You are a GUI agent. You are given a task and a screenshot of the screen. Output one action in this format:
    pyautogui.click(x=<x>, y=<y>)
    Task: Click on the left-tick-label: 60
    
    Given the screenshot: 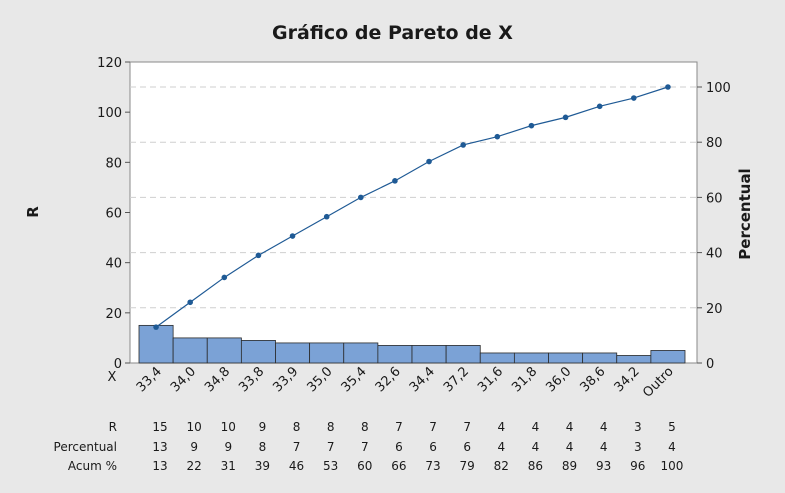 What is the action you would take?
    pyautogui.click(x=113, y=214)
    